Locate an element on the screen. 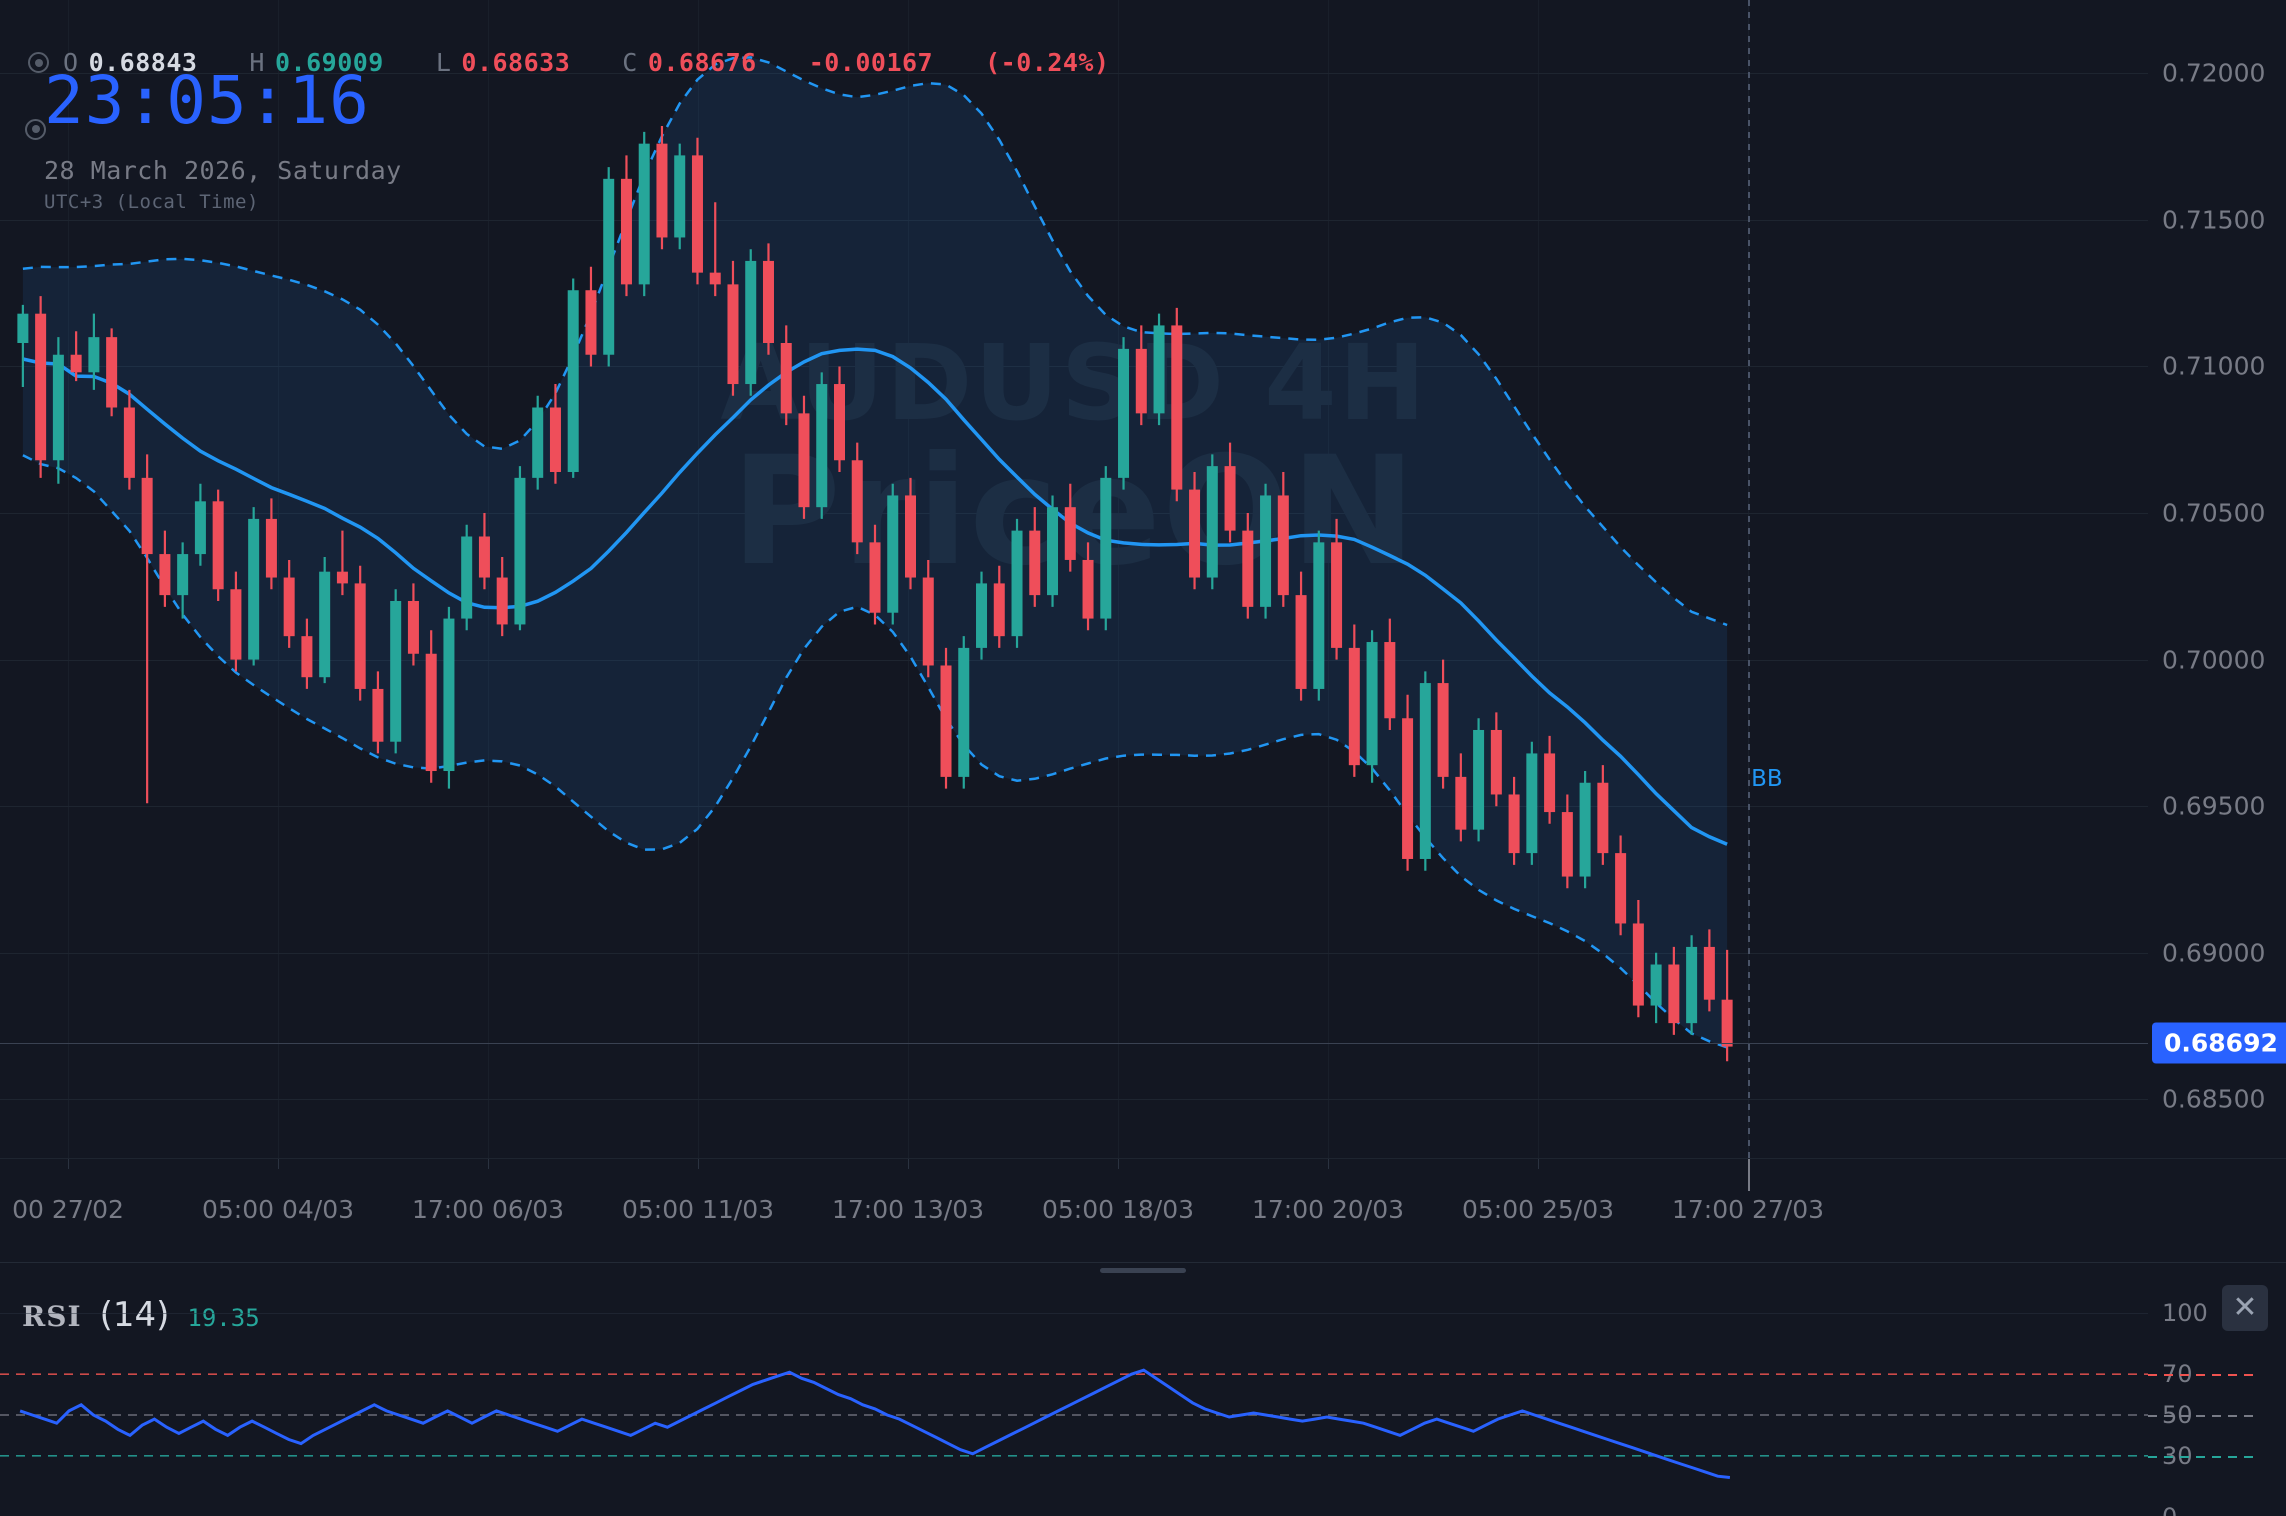 The image size is (2286, 1516). legend-change-abs: -0.00167 is located at coordinates (871, 62).